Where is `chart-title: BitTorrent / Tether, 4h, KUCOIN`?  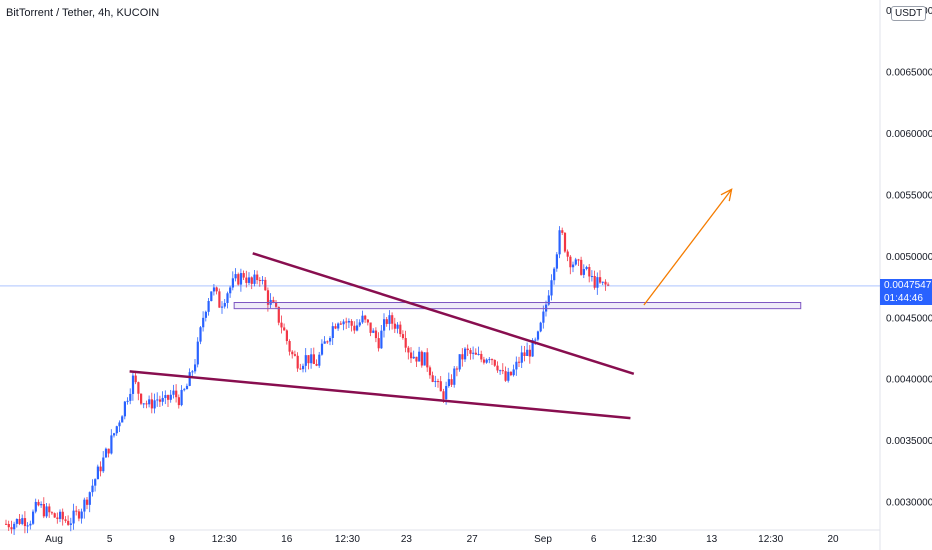
chart-title: BitTorrent / Tether, 4h, KUCOIN is located at coordinates (83, 13).